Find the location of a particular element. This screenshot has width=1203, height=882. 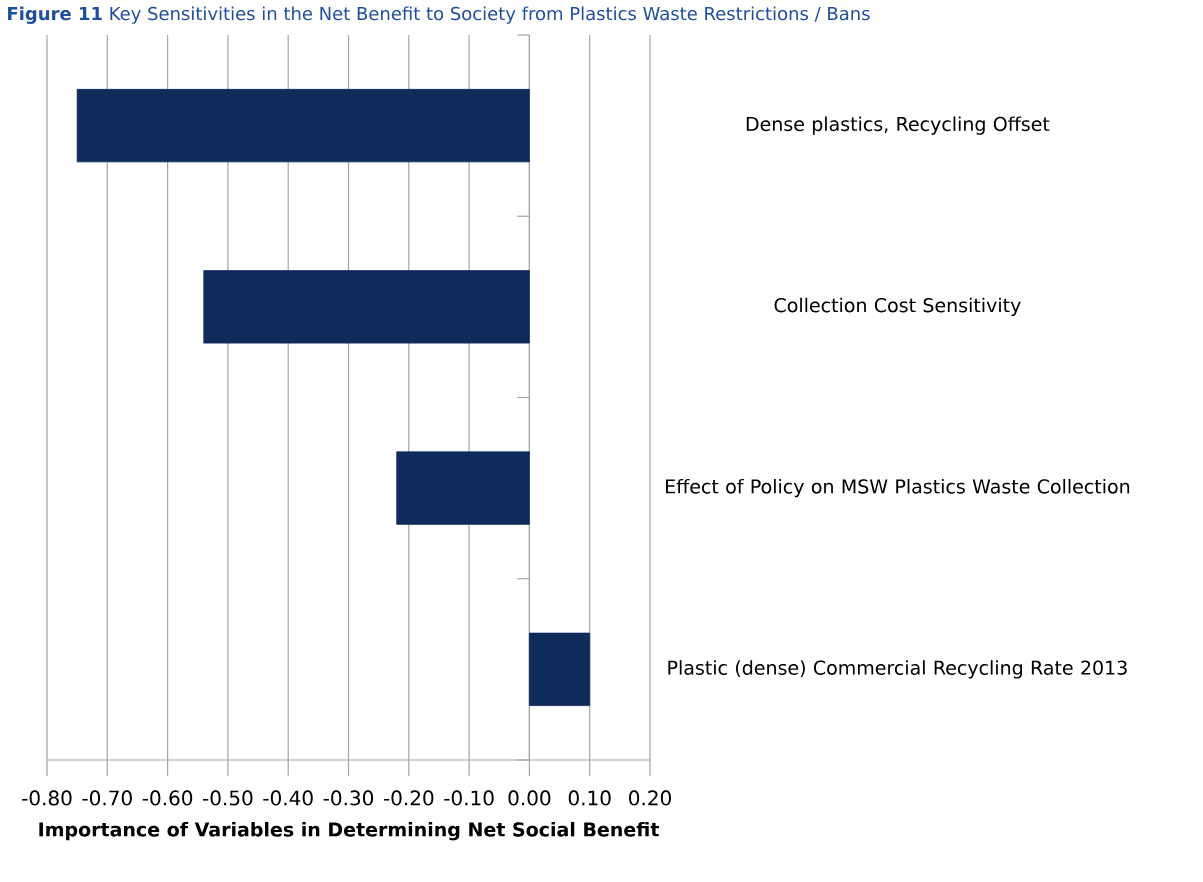

x-tick-label: -0.30 is located at coordinates (348, 798).